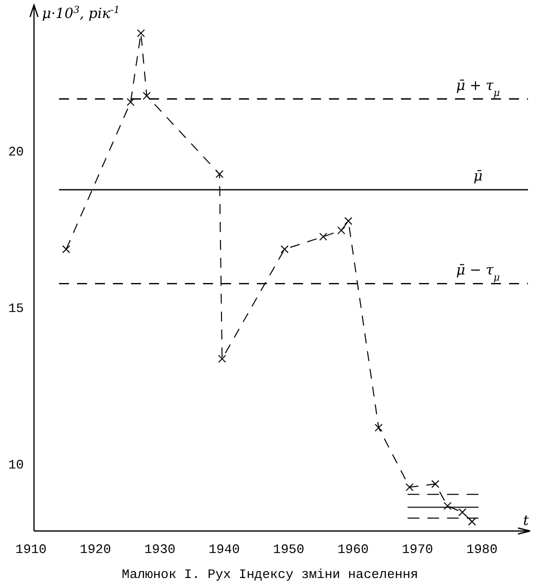  Describe the element at coordinates (16, 465) in the screenshot. I see `y-tick-label: 10` at that location.